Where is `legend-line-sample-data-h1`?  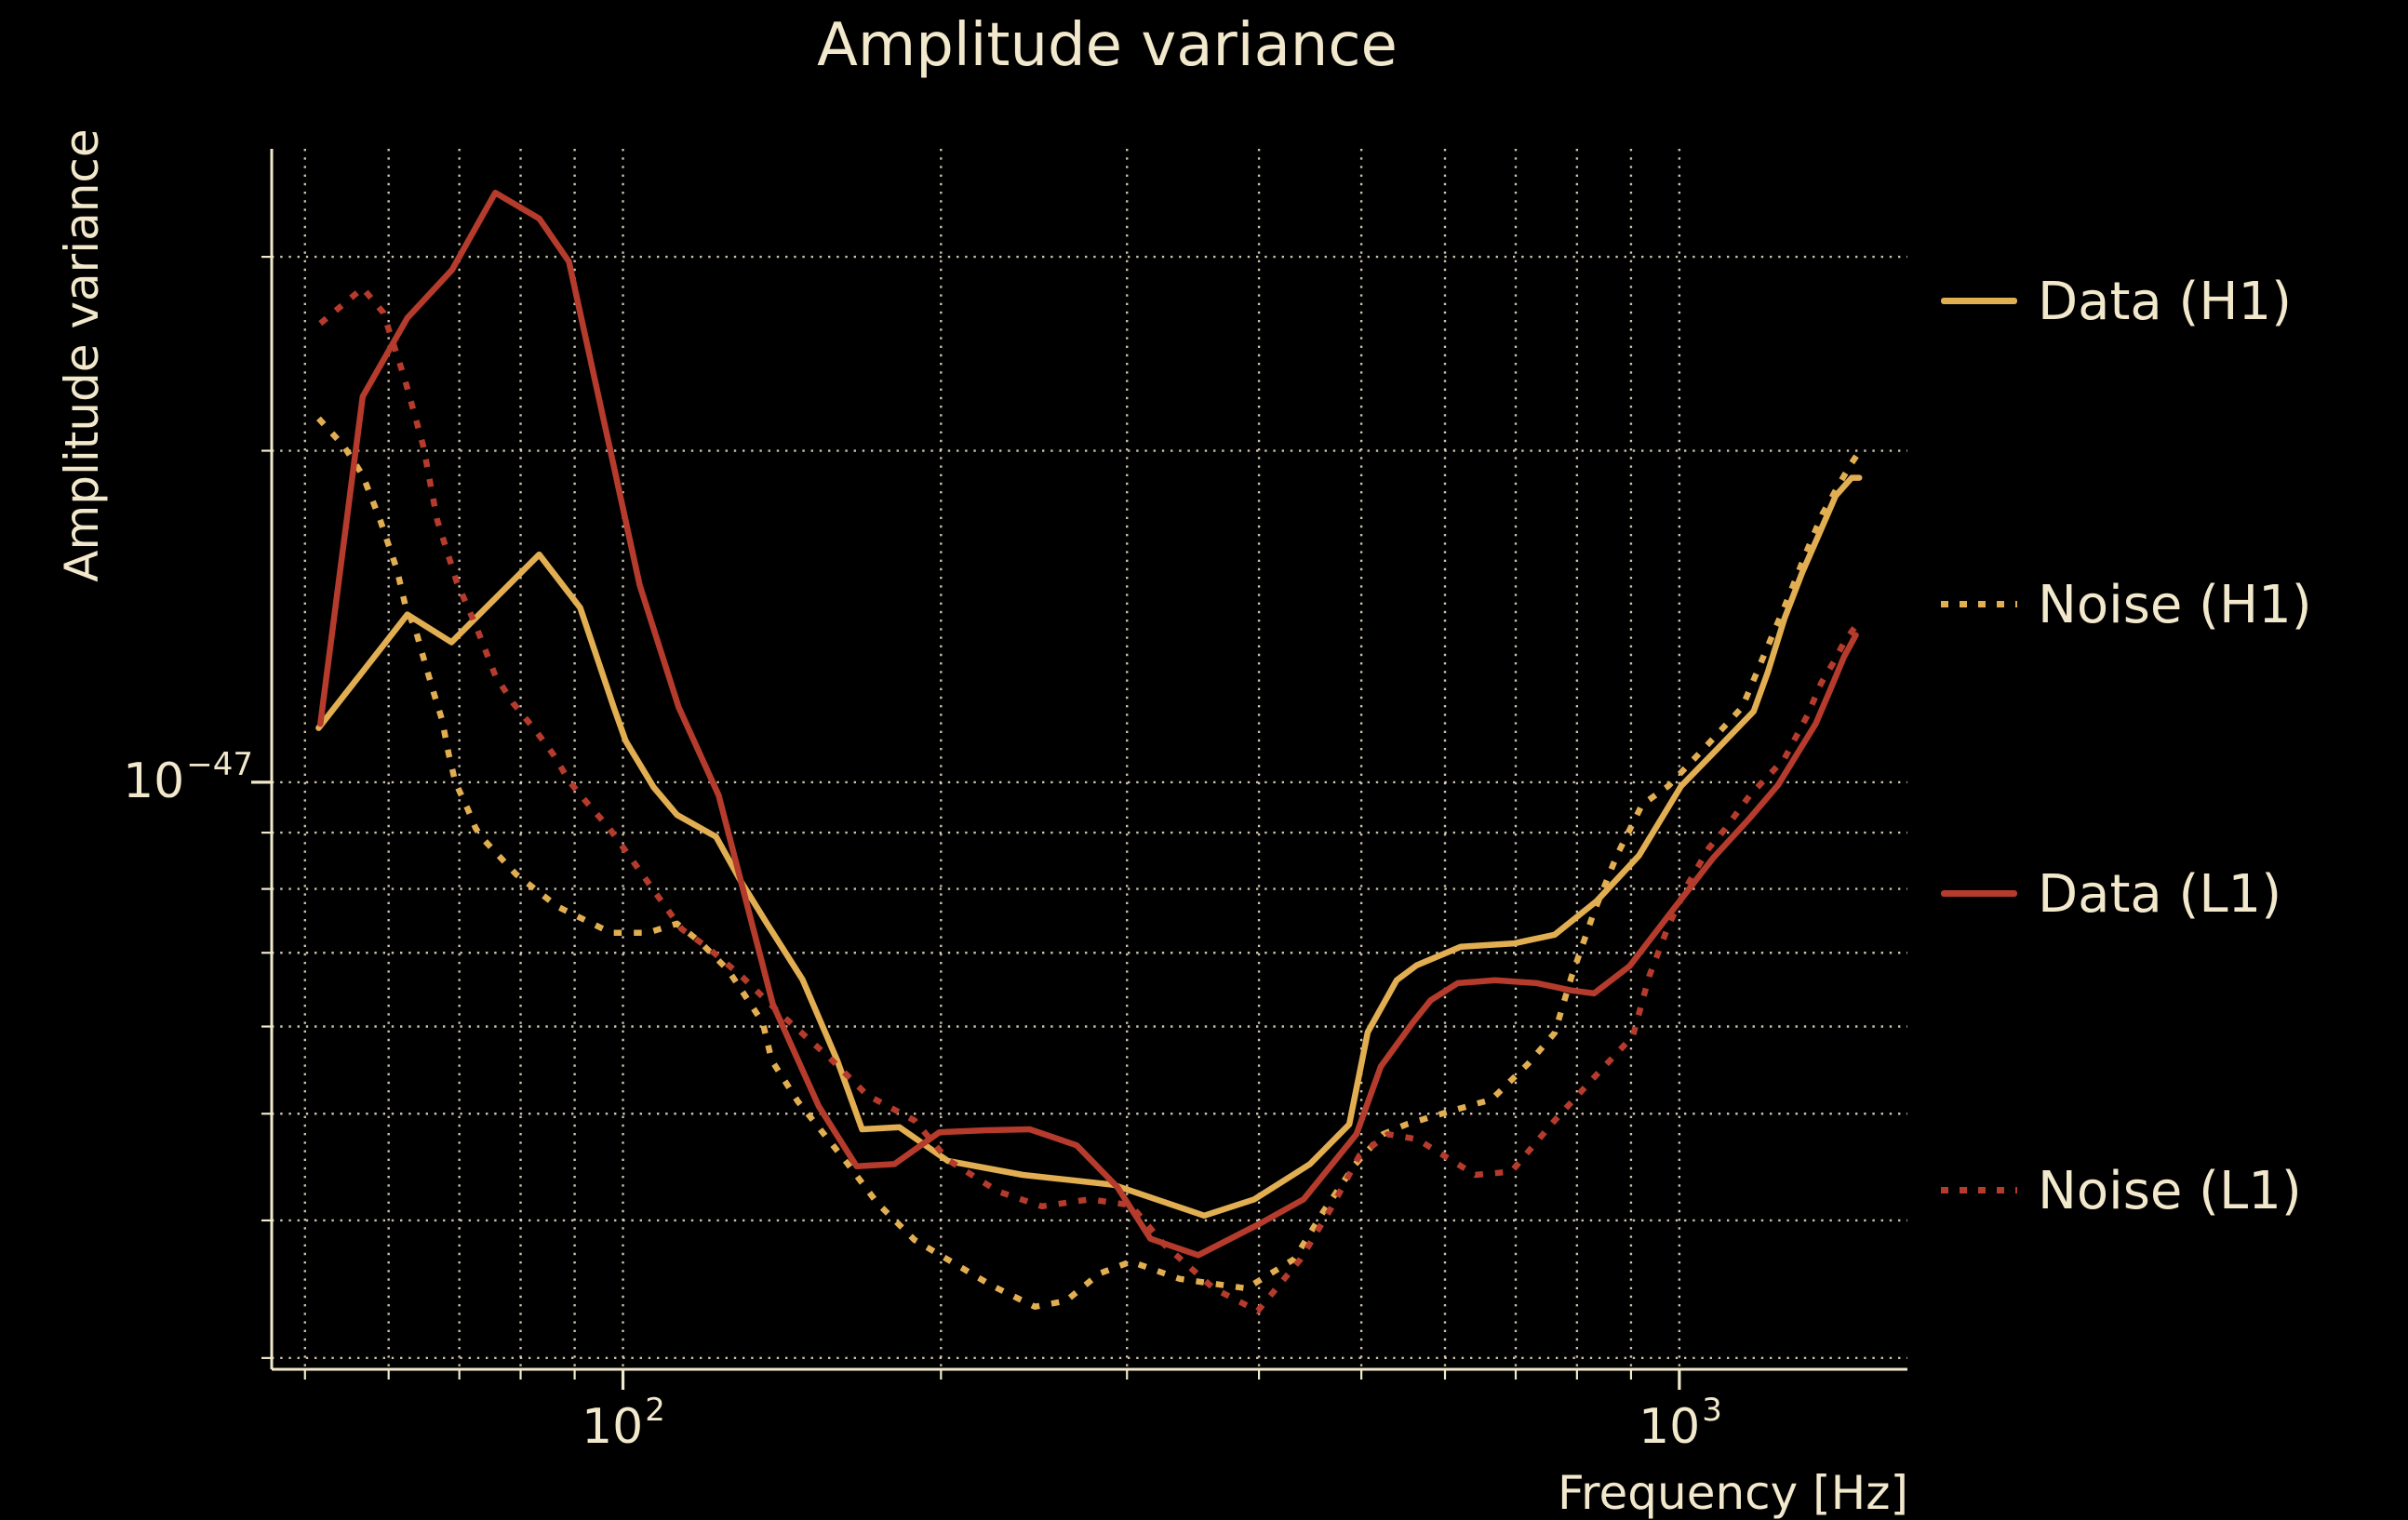
legend-line-sample-data-h1 is located at coordinates (1979, 301).